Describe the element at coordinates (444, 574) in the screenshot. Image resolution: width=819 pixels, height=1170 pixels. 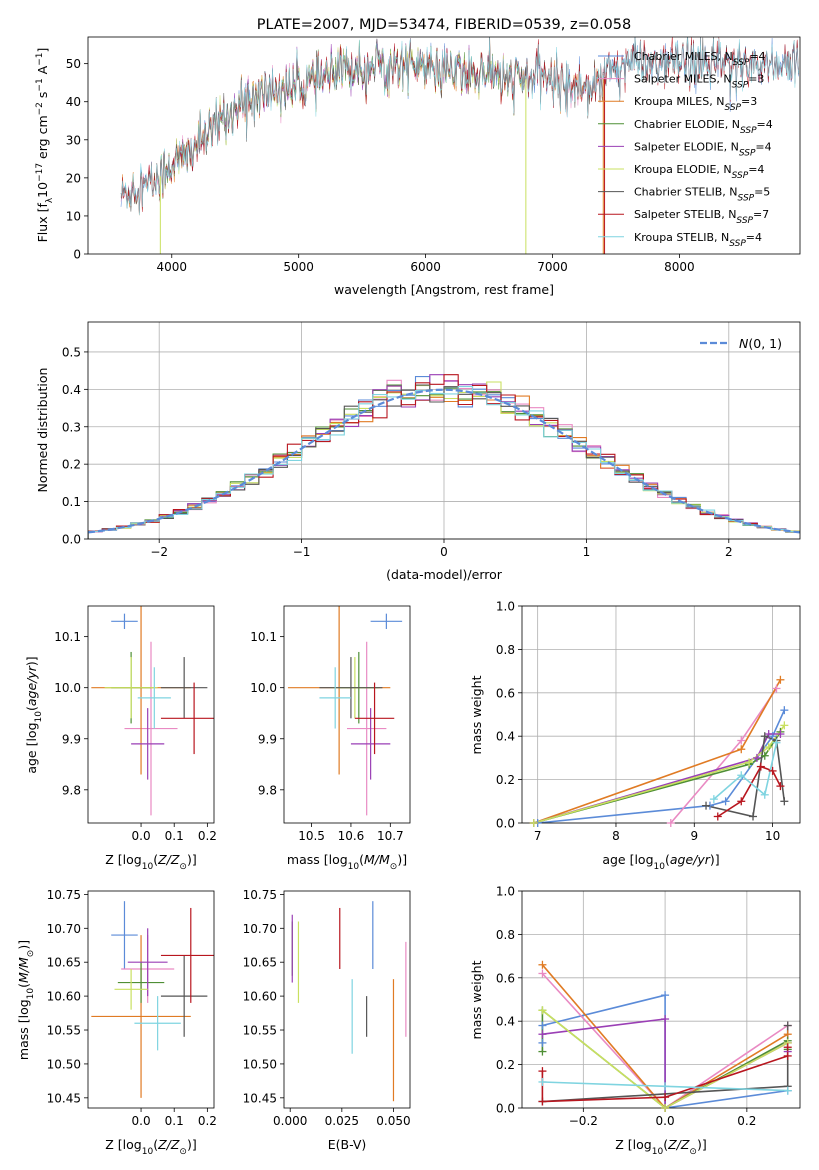
I see `x-axis-label: (data-model)/error` at that location.